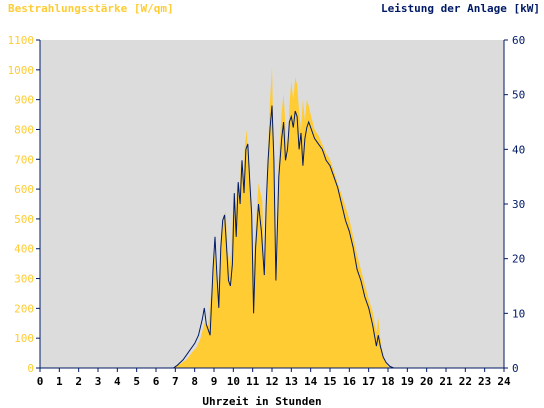  What do you see at coordinates (40, 381) in the screenshot?
I see `x-tick-label: 0` at bounding box center [40, 381].